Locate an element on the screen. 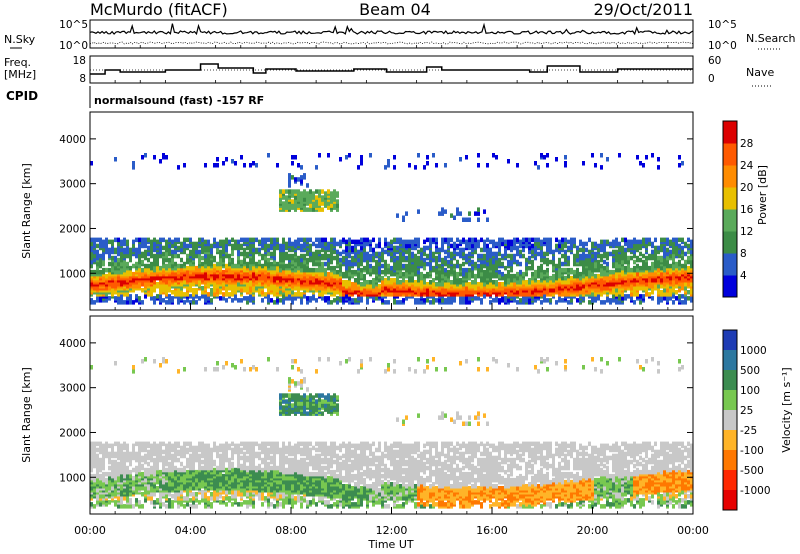 This screenshot has width=800, height=554. freq-right-tick-top: 60 is located at coordinates (714, 61).